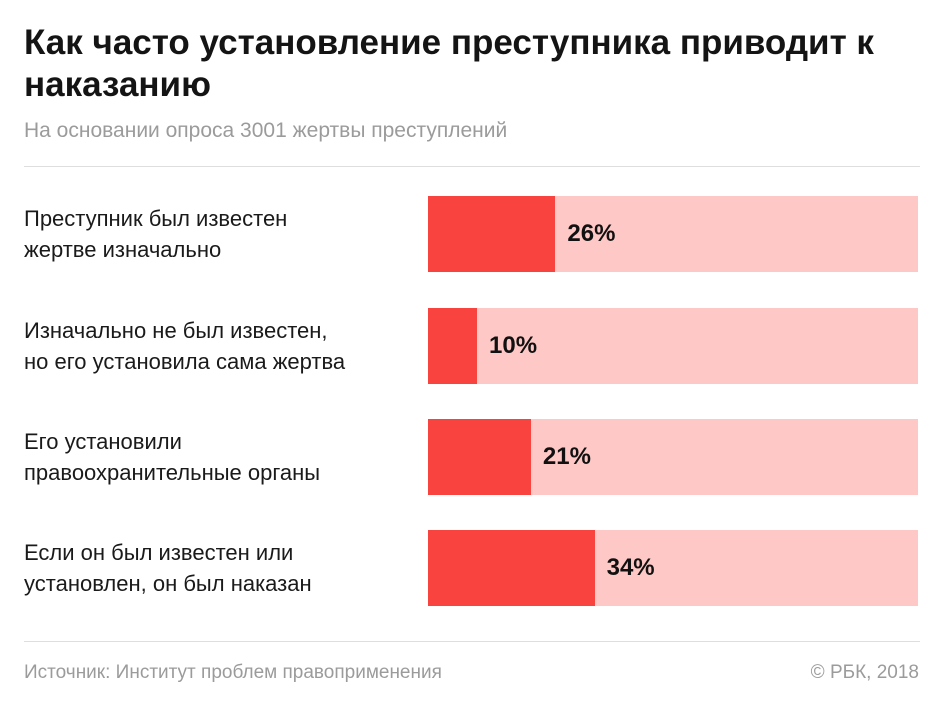  I want to click on bar-track: 26%, so click(673, 234).